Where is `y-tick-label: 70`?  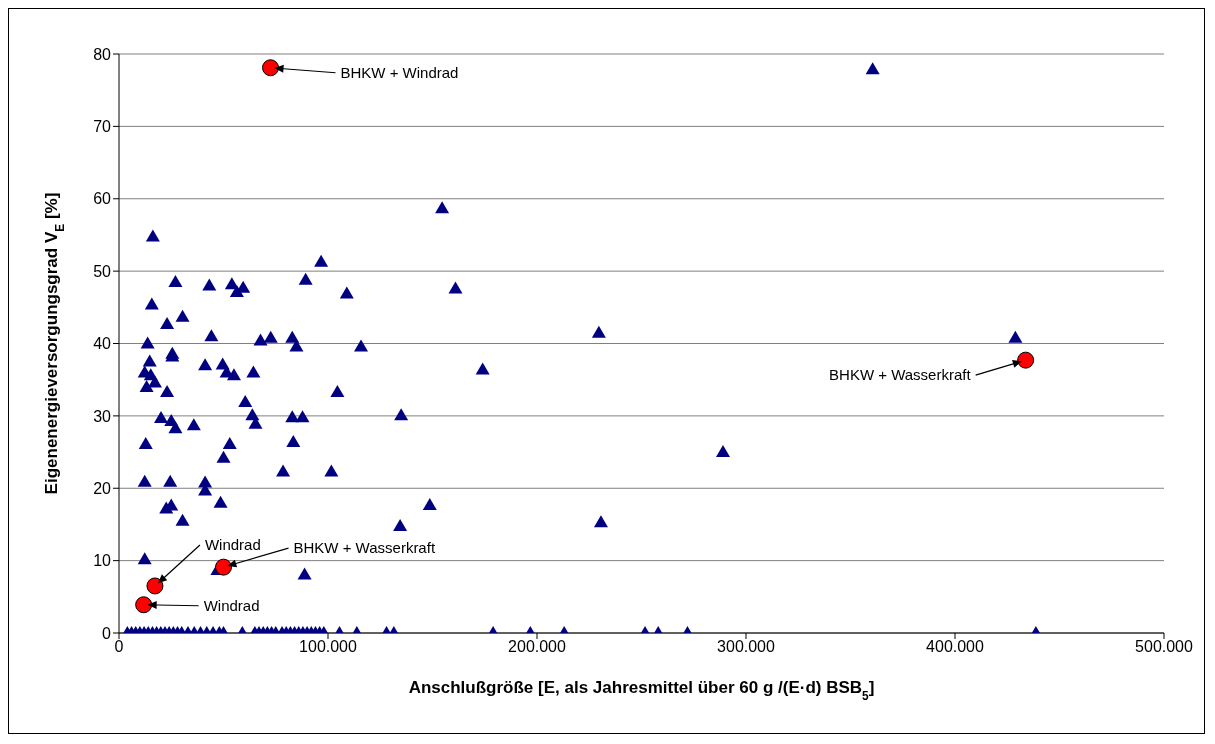 y-tick-label: 70 is located at coordinates (102, 127).